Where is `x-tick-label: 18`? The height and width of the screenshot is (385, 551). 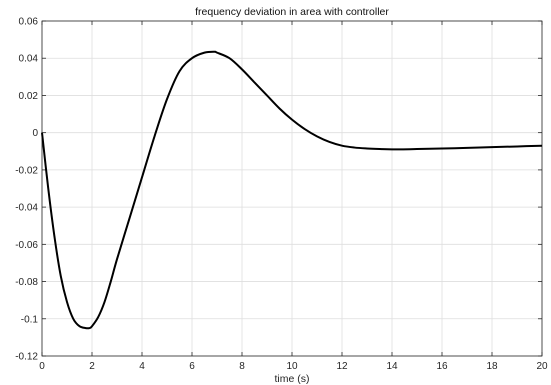
x-tick-label: 18 is located at coordinates (492, 366).